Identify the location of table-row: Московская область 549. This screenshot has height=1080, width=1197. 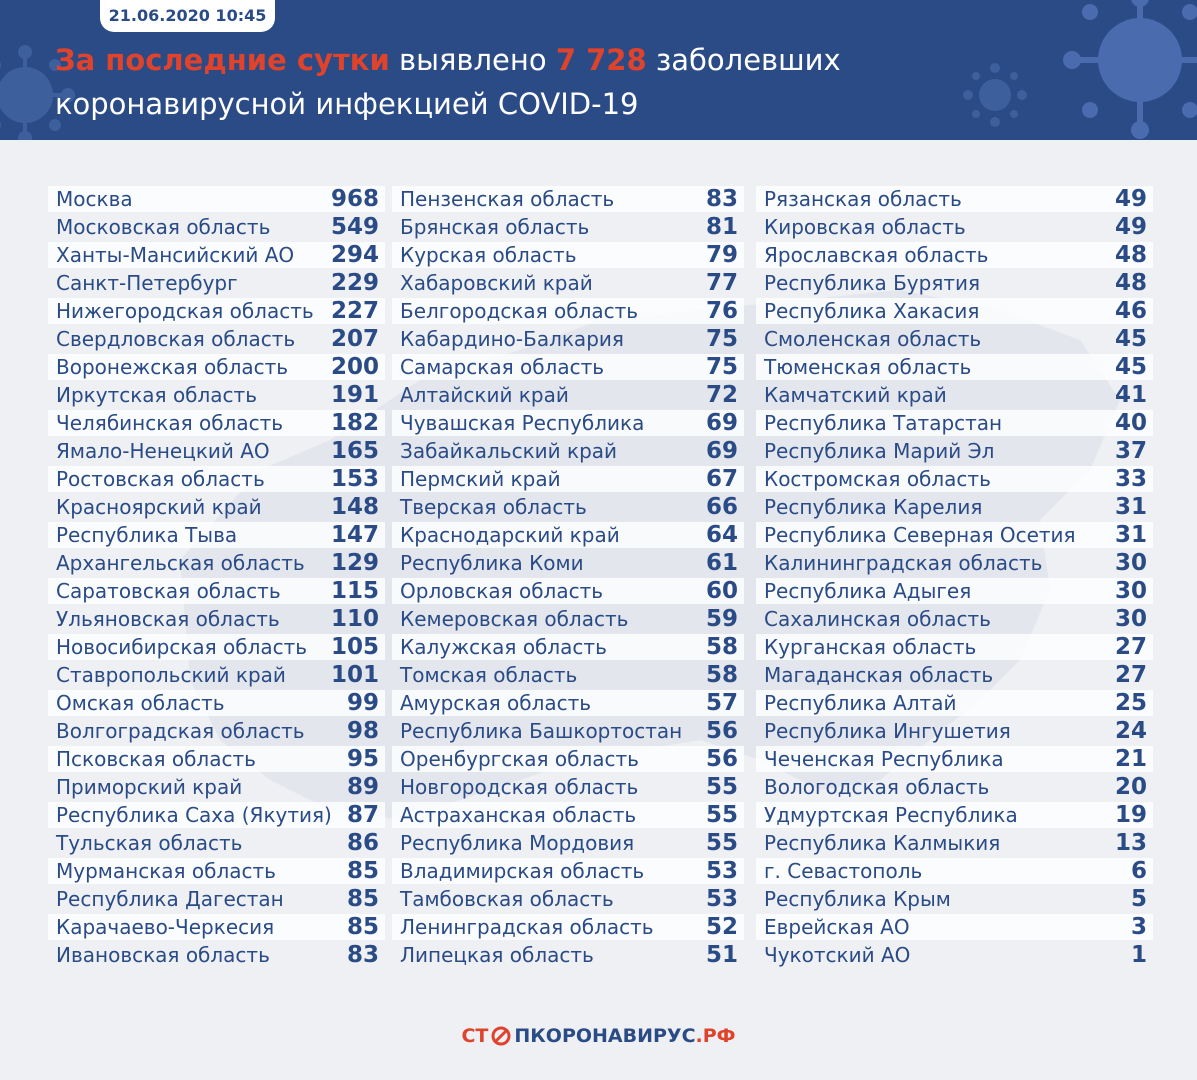
(216, 227).